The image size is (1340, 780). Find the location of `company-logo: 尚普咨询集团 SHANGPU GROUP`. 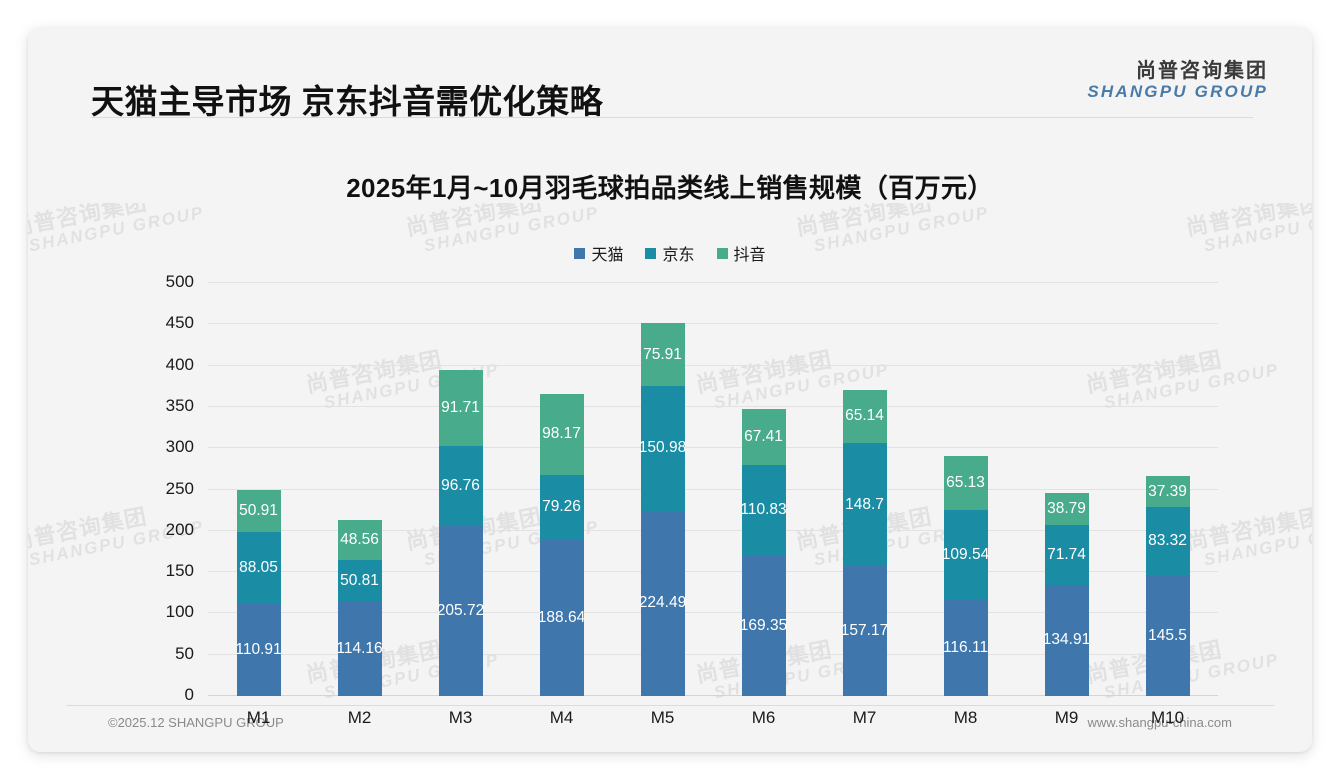

company-logo: 尚普咨询集团 SHANGPU GROUP is located at coordinates (1177, 80).